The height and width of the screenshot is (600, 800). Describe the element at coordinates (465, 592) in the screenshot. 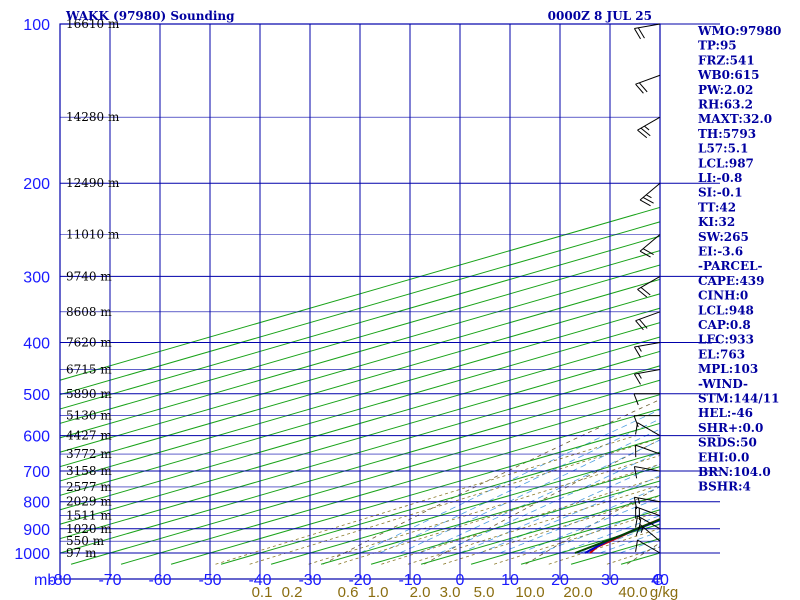

I see `mixing-ratio-tick-labels: 0.1 0.2 0.6 1.0 2.0 3.0 5.0 10.0 20.0 40.0 g/kg` at that location.